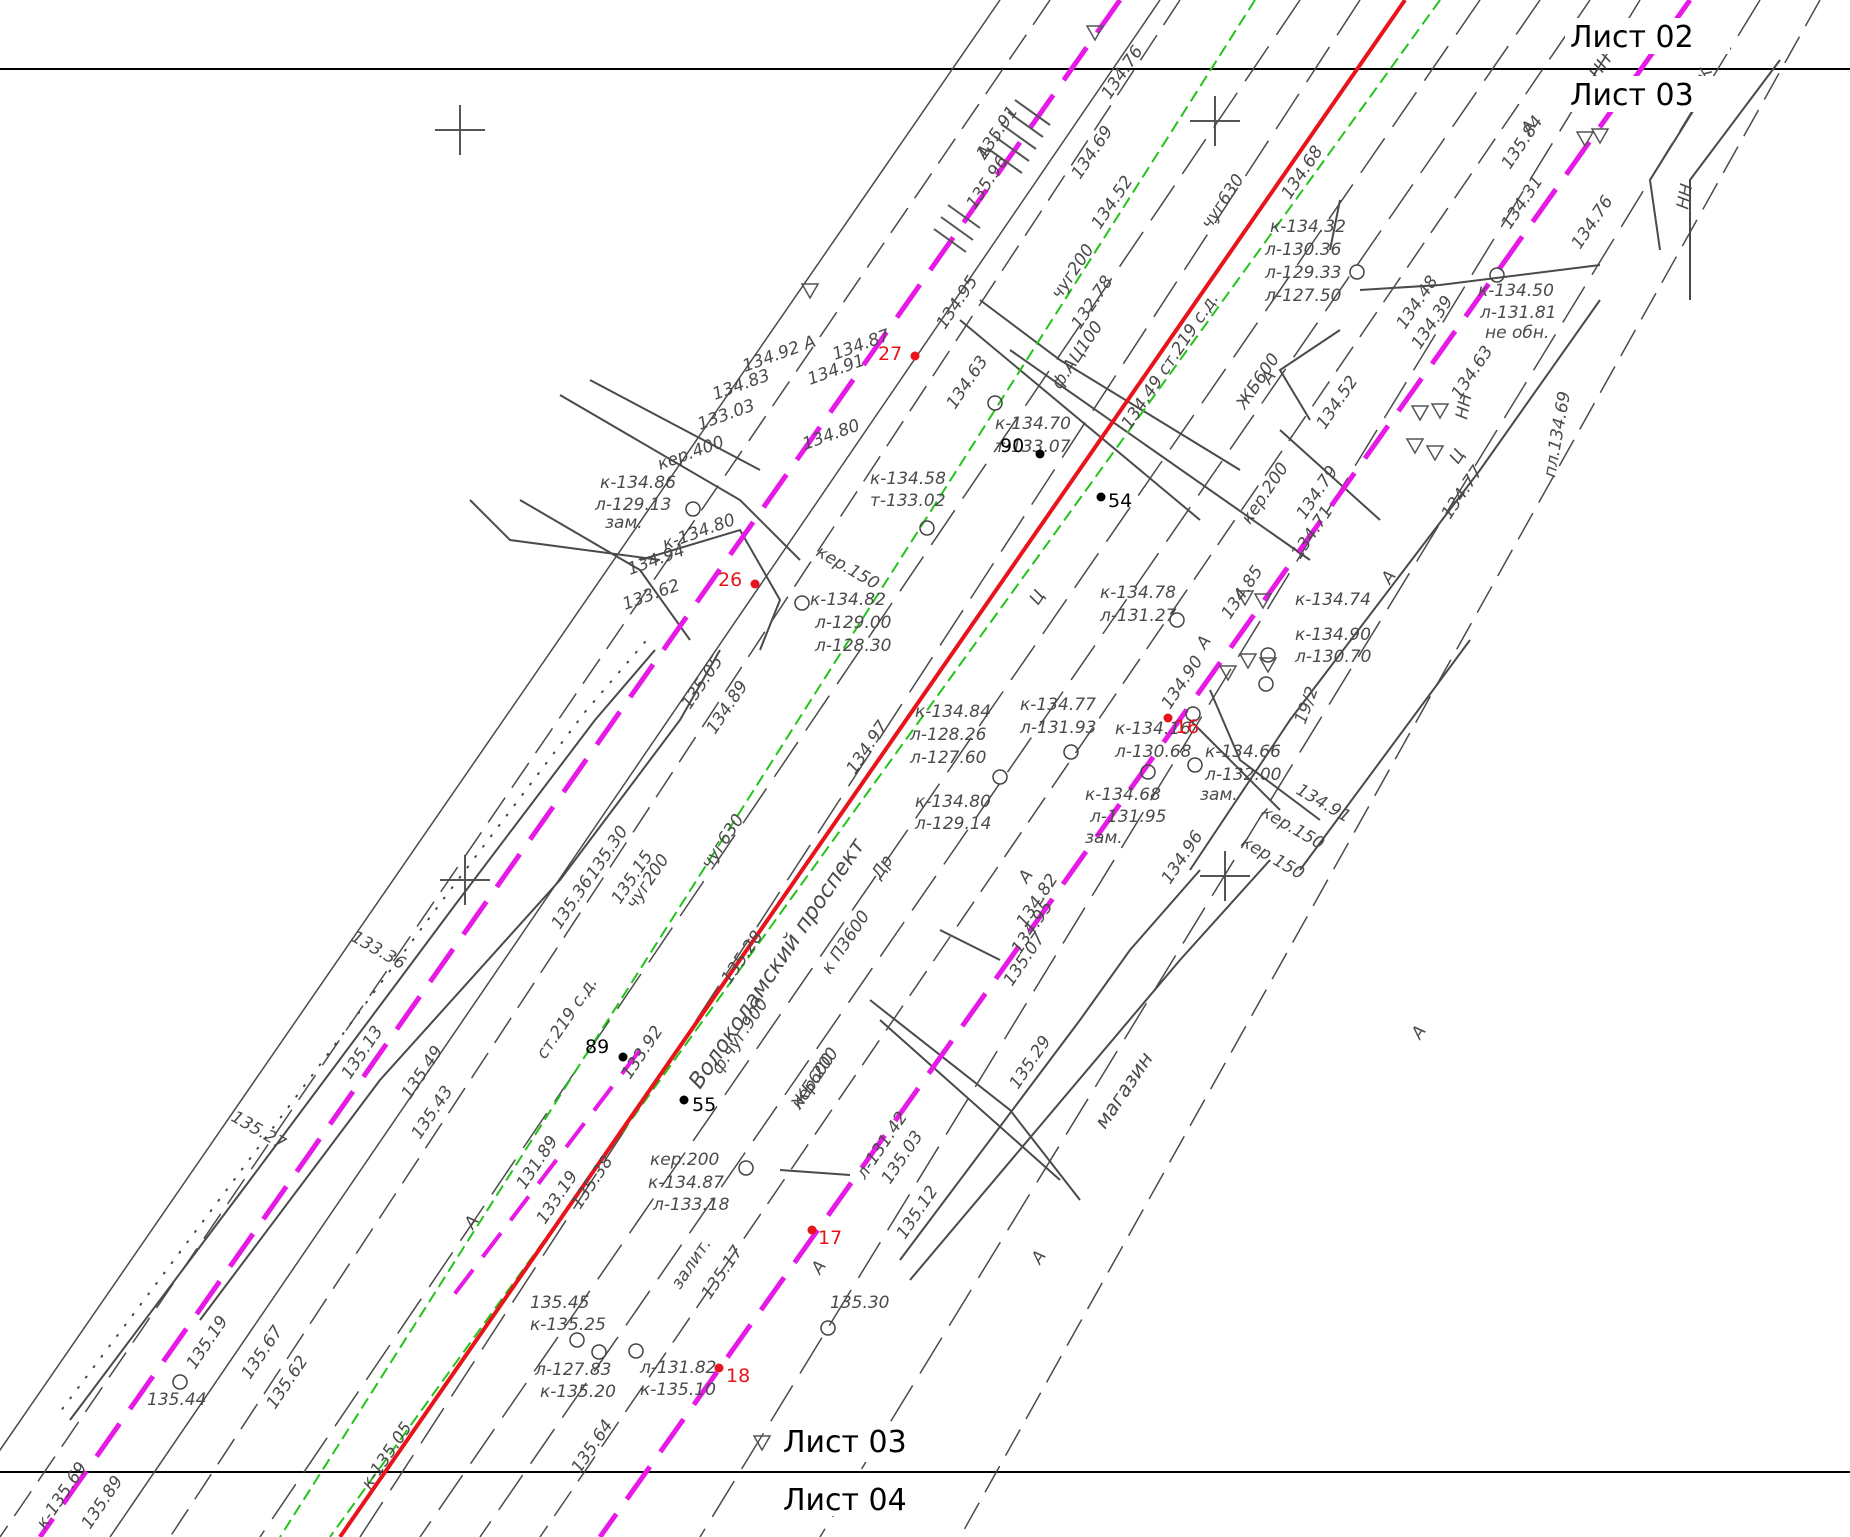 This screenshot has height=1537, width=1850. What do you see at coordinates (686, 1183) in the screenshot?
I see `survey-label: к-134.87` at bounding box center [686, 1183].